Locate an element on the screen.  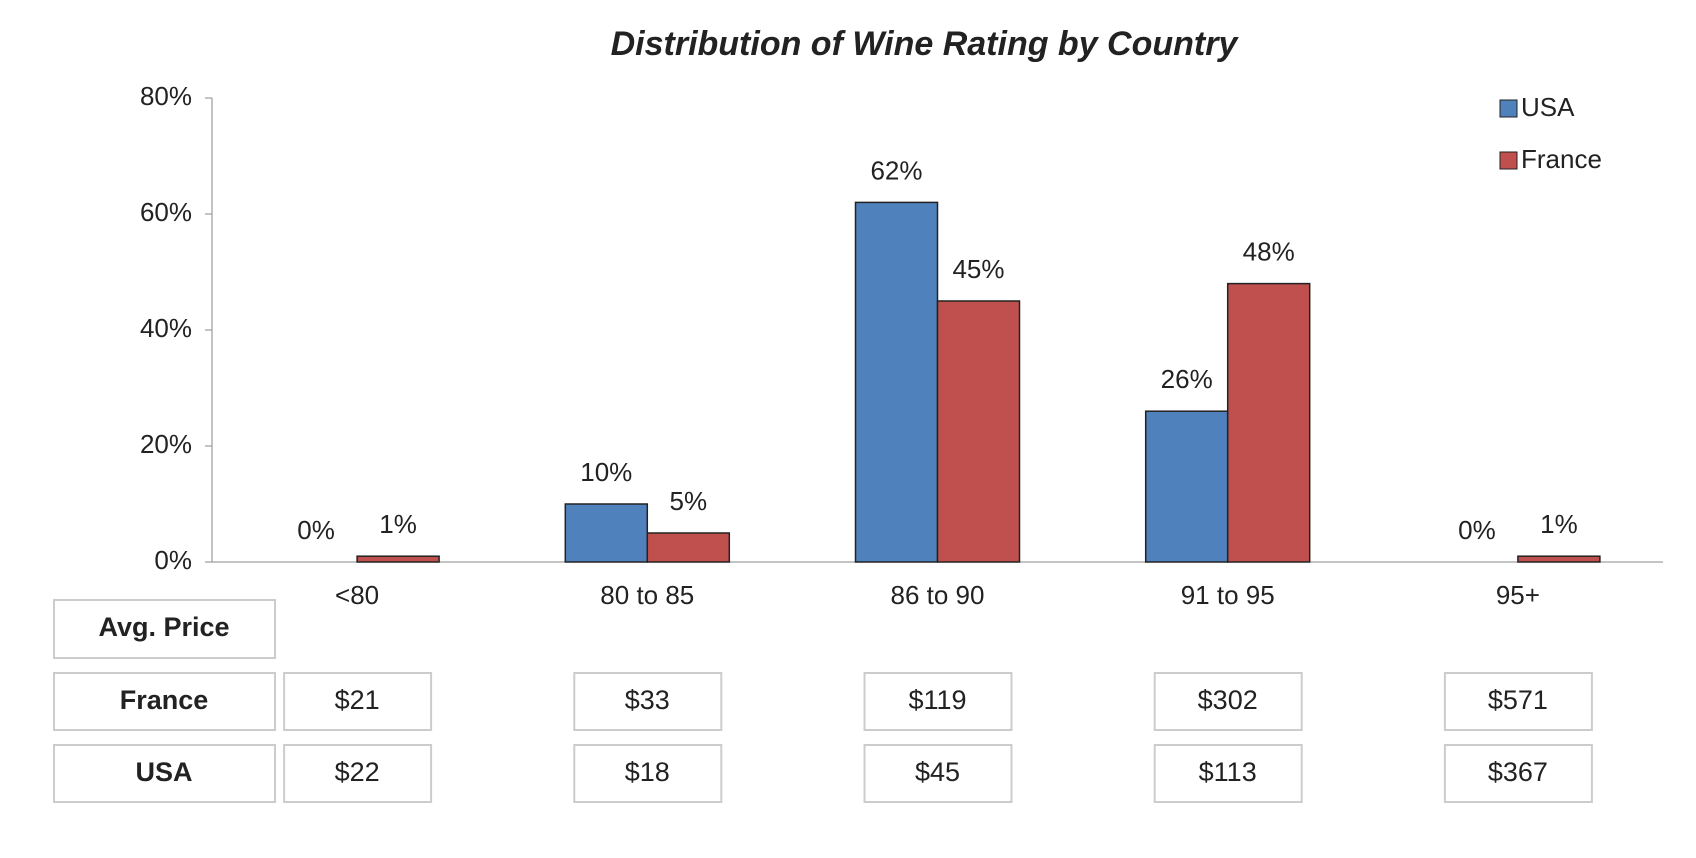
price-cell: $367 is located at coordinates (1518, 772).